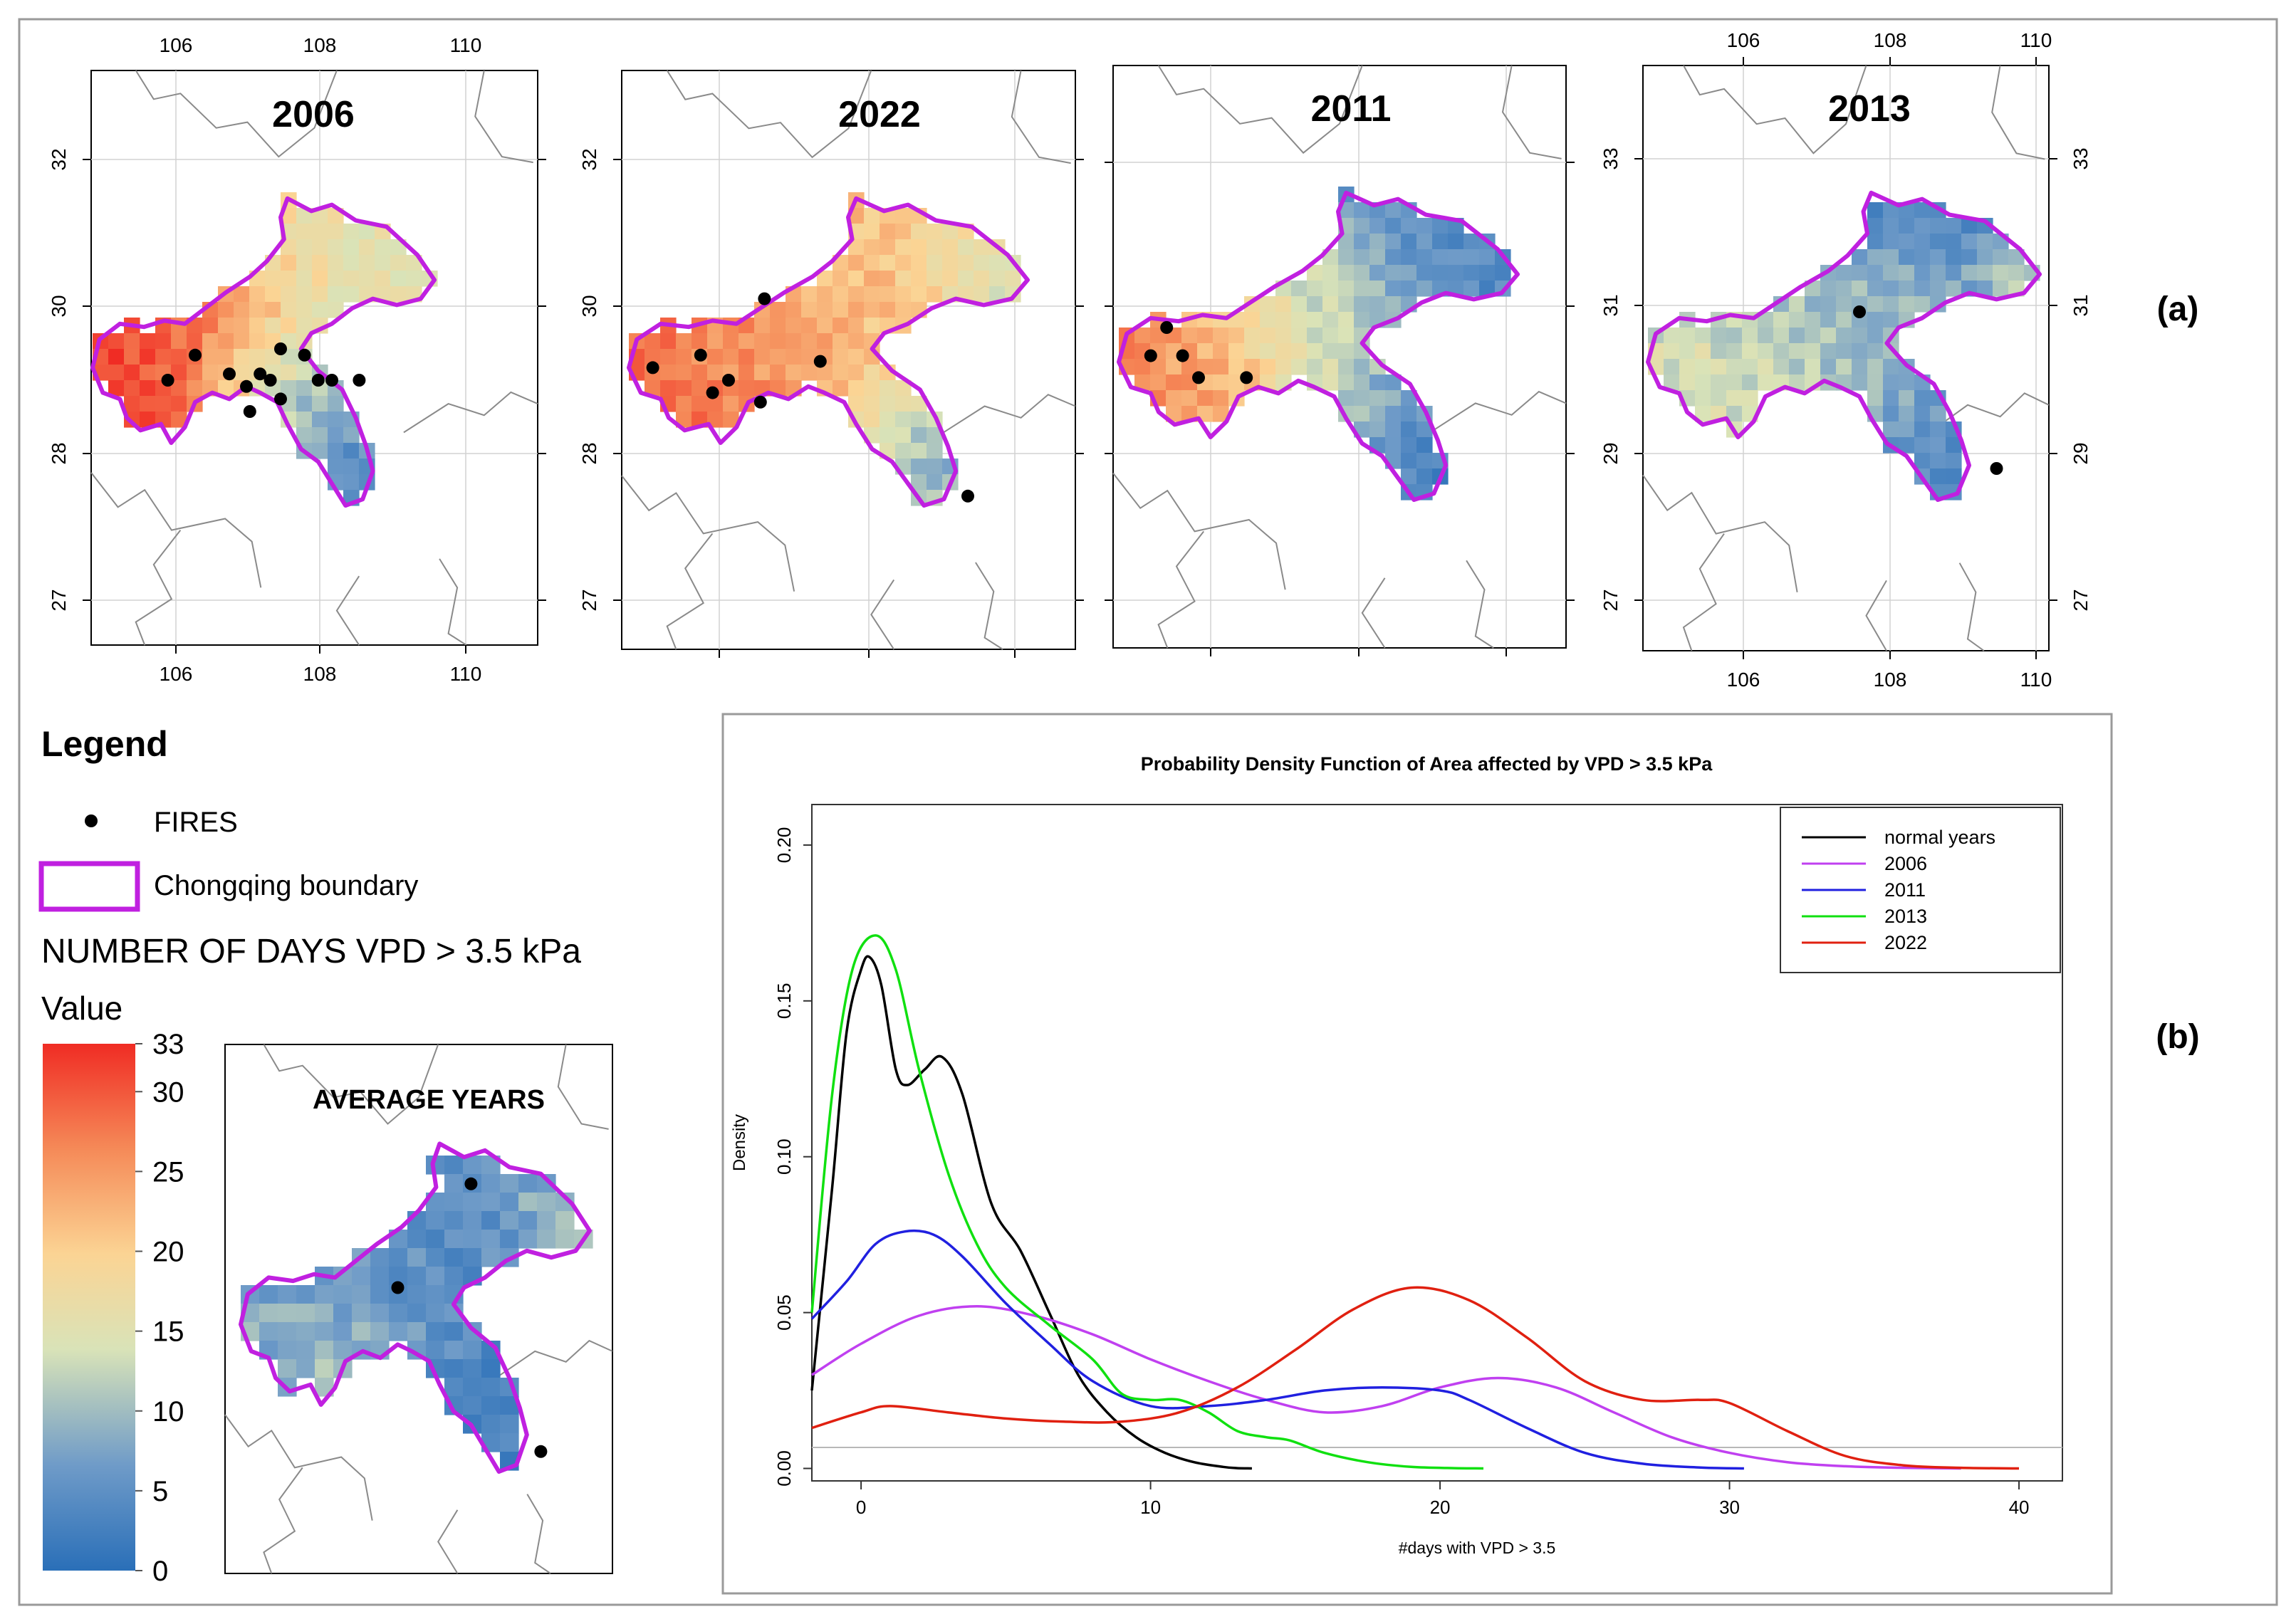 The height and width of the screenshot is (1624, 2296). Describe the element at coordinates (466, 674) in the screenshot. I see `x-tick-label: 110` at that location.